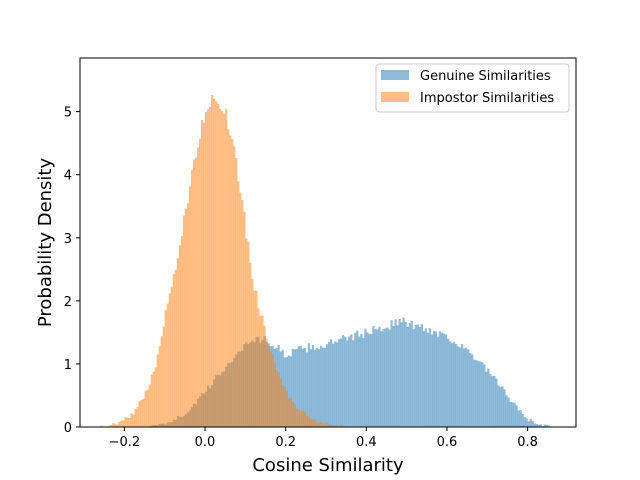  Describe the element at coordinates (285, 442) in the screenshot. I see `x-tick-label: 0.2` at that location.